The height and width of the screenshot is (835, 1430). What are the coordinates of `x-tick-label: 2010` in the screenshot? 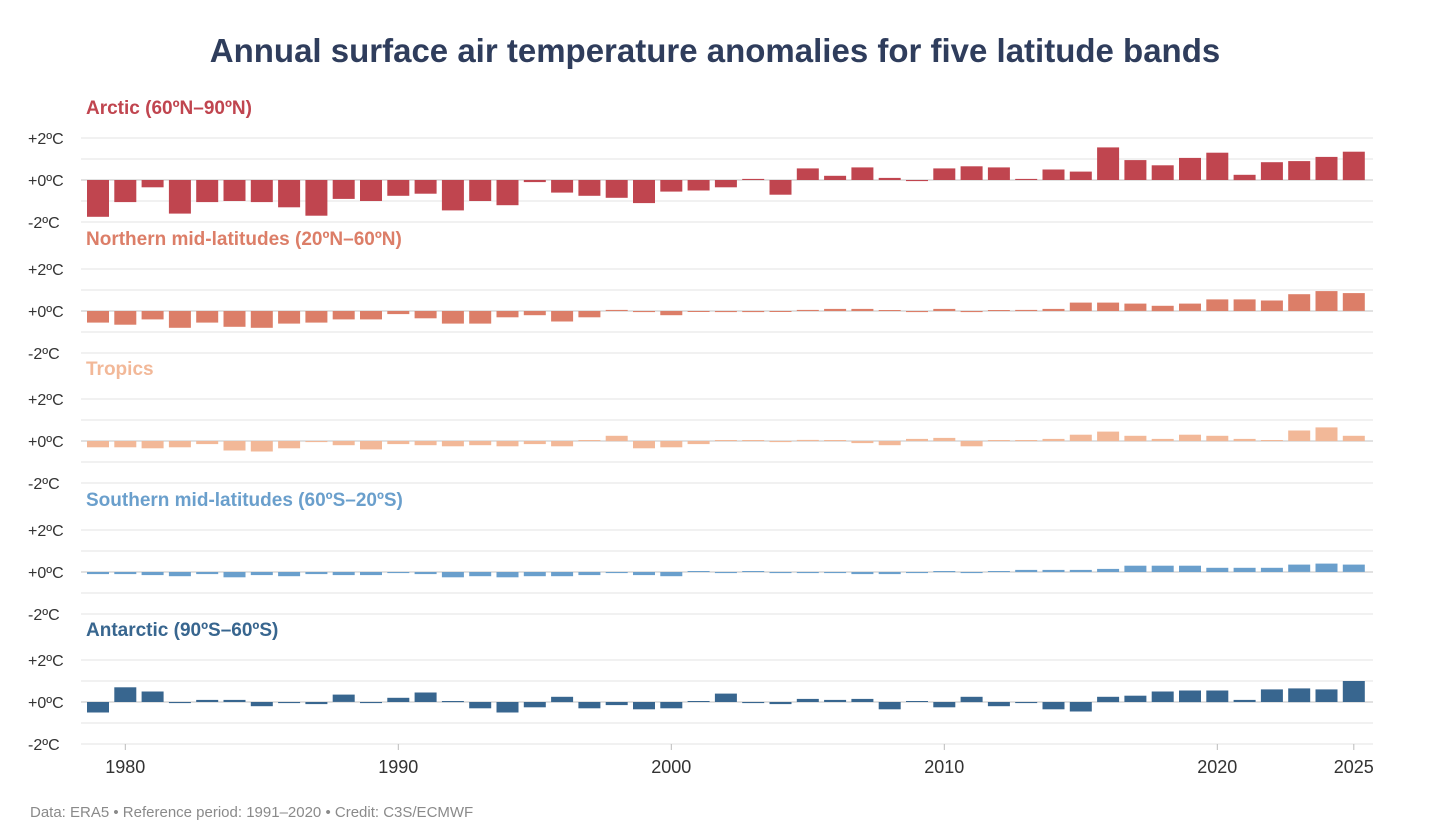 It's located at (944, 767).